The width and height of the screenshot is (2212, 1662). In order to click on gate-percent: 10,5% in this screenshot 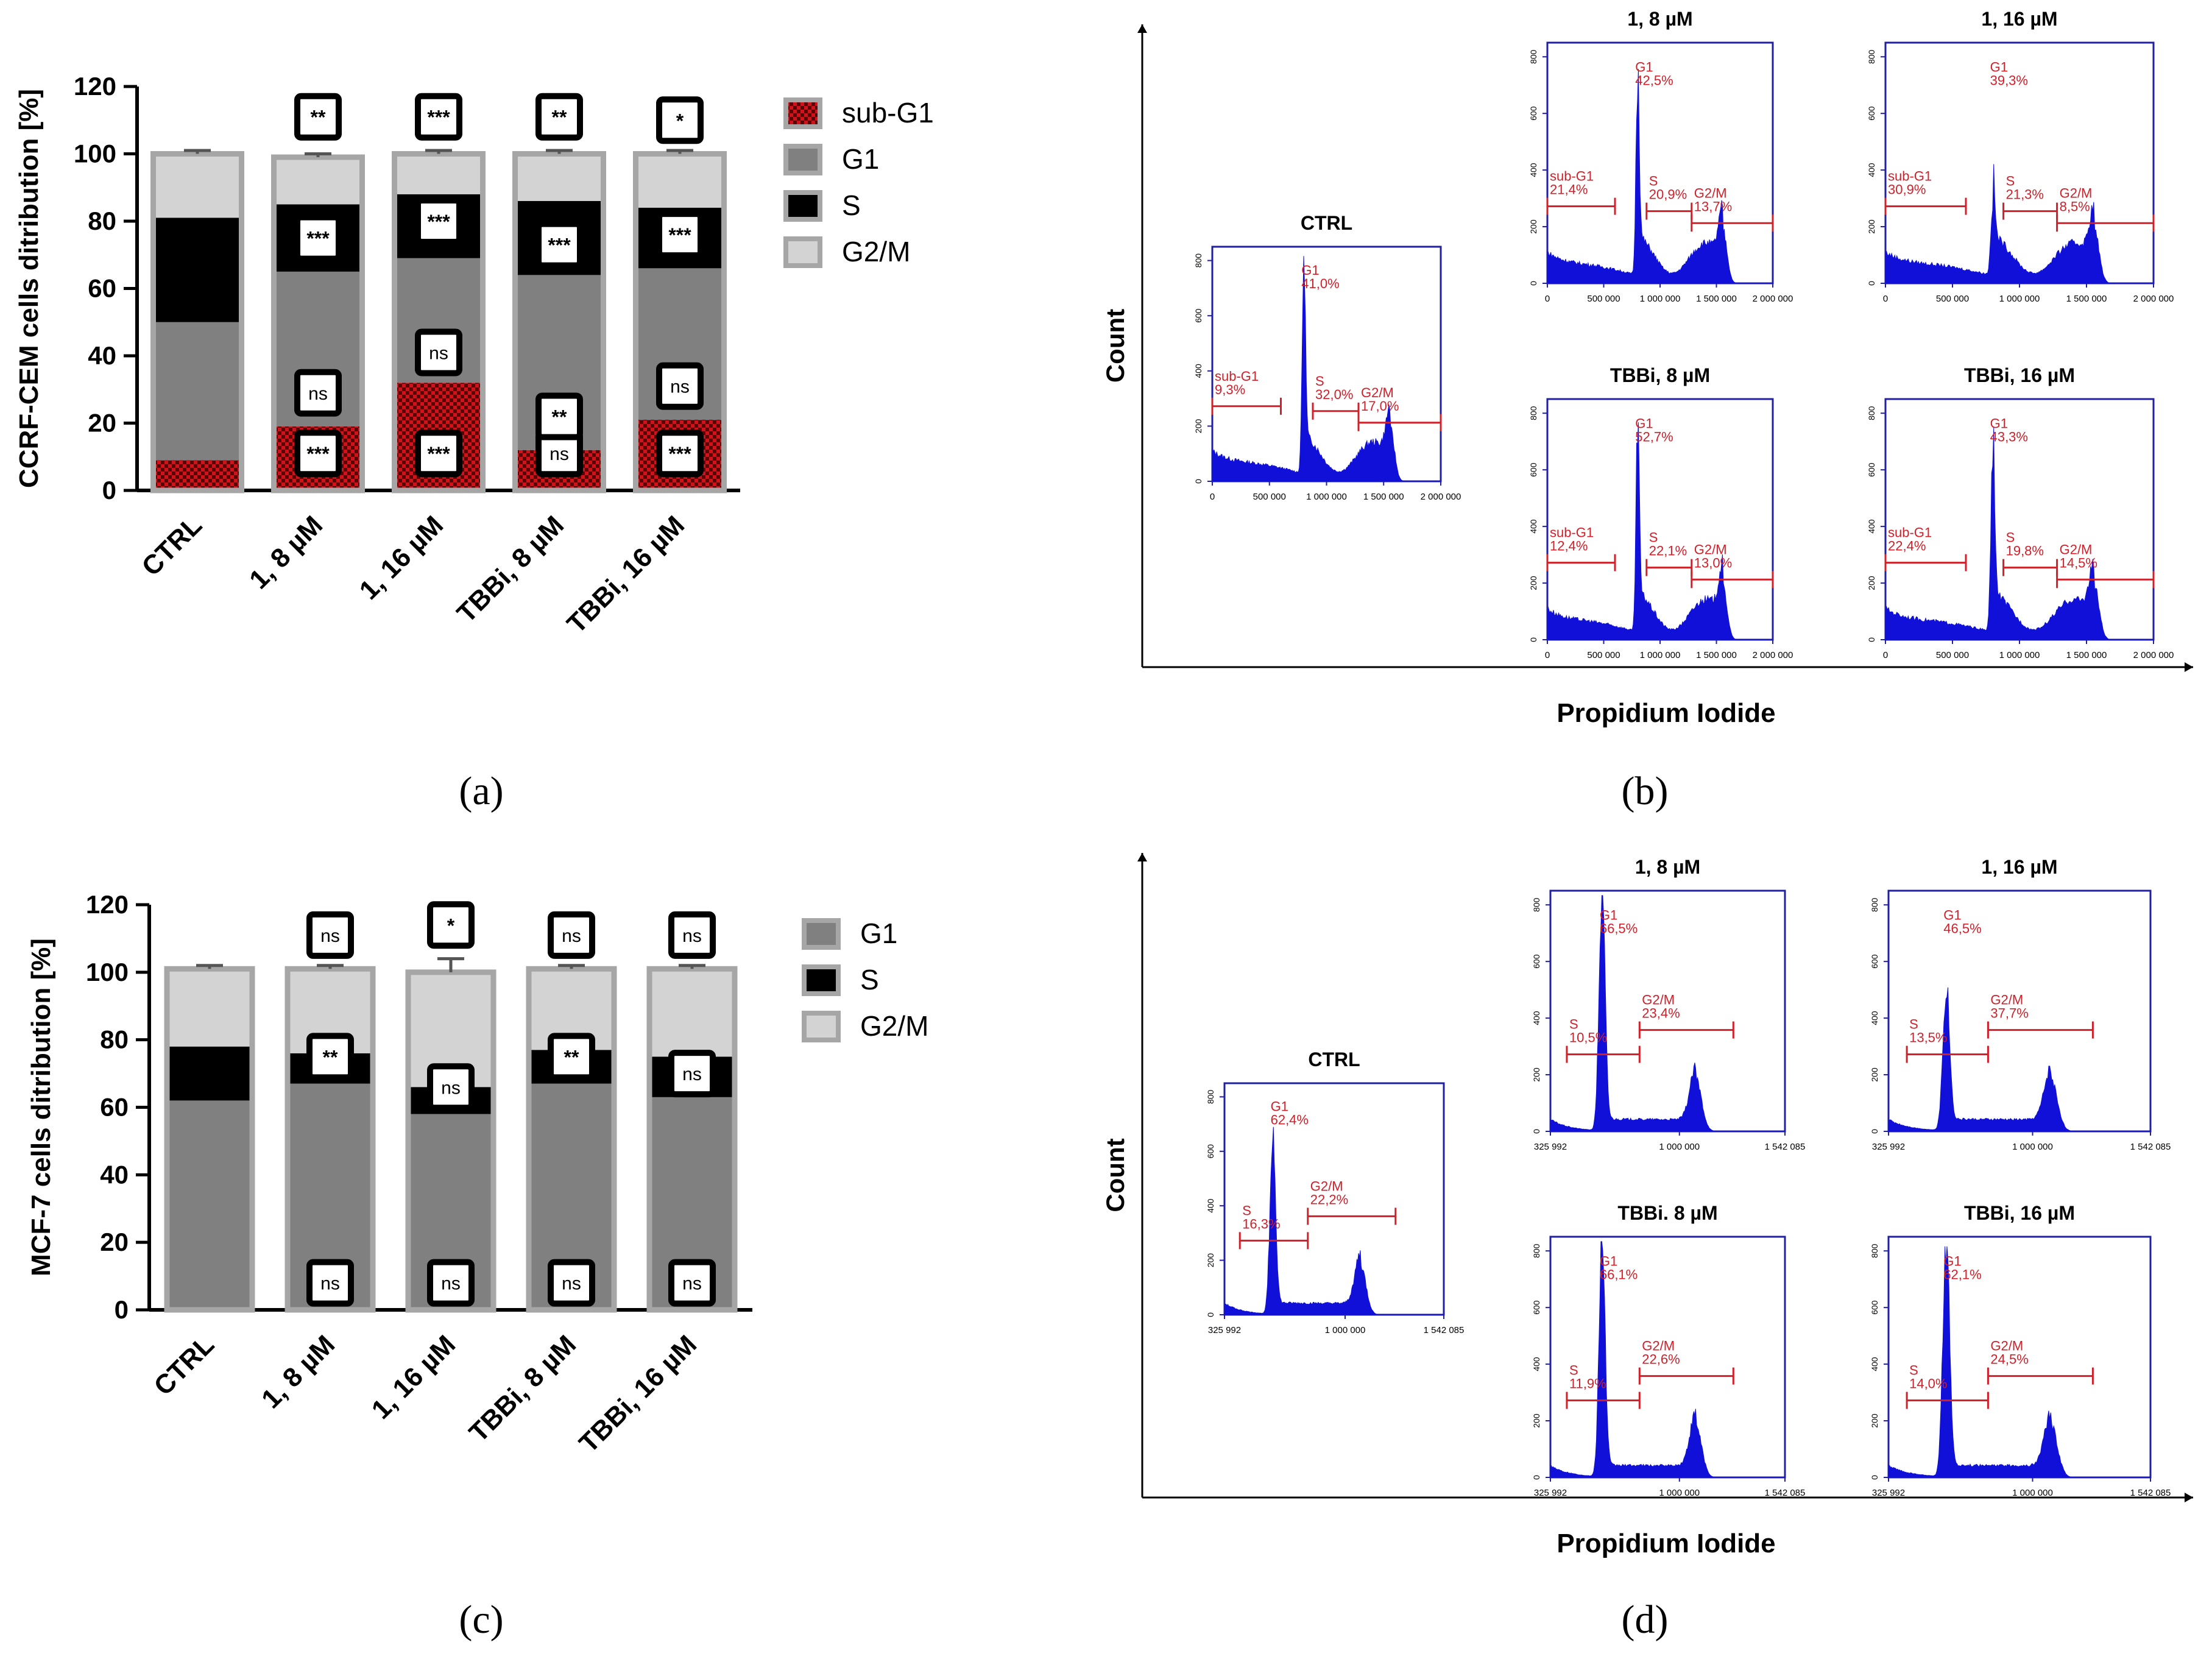, I will do `click(1588, 1037)`.